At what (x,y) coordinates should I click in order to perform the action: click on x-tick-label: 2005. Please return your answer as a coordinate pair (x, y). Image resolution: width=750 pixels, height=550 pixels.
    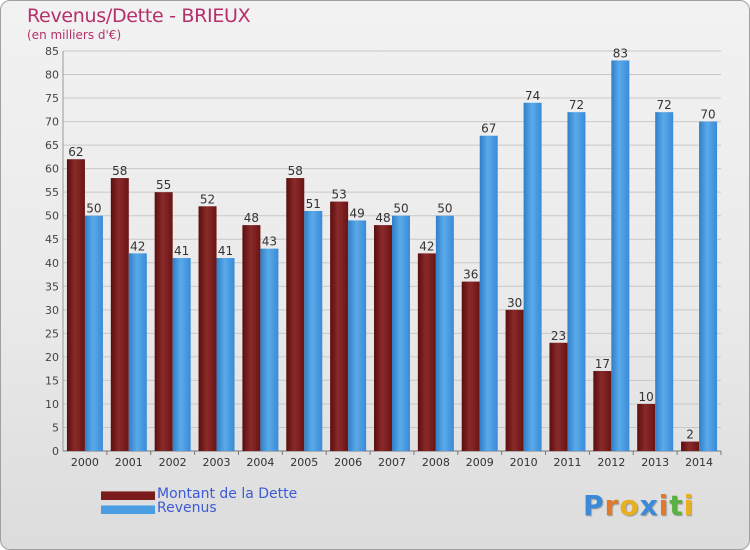
    Looking at the image, I should click on (304, 462).